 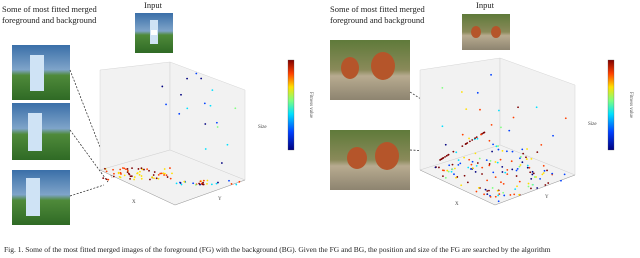 What do you see at coordinates (172, 133) in the screenshot?
I see `plot-3d` at bounding box center [172, 133].